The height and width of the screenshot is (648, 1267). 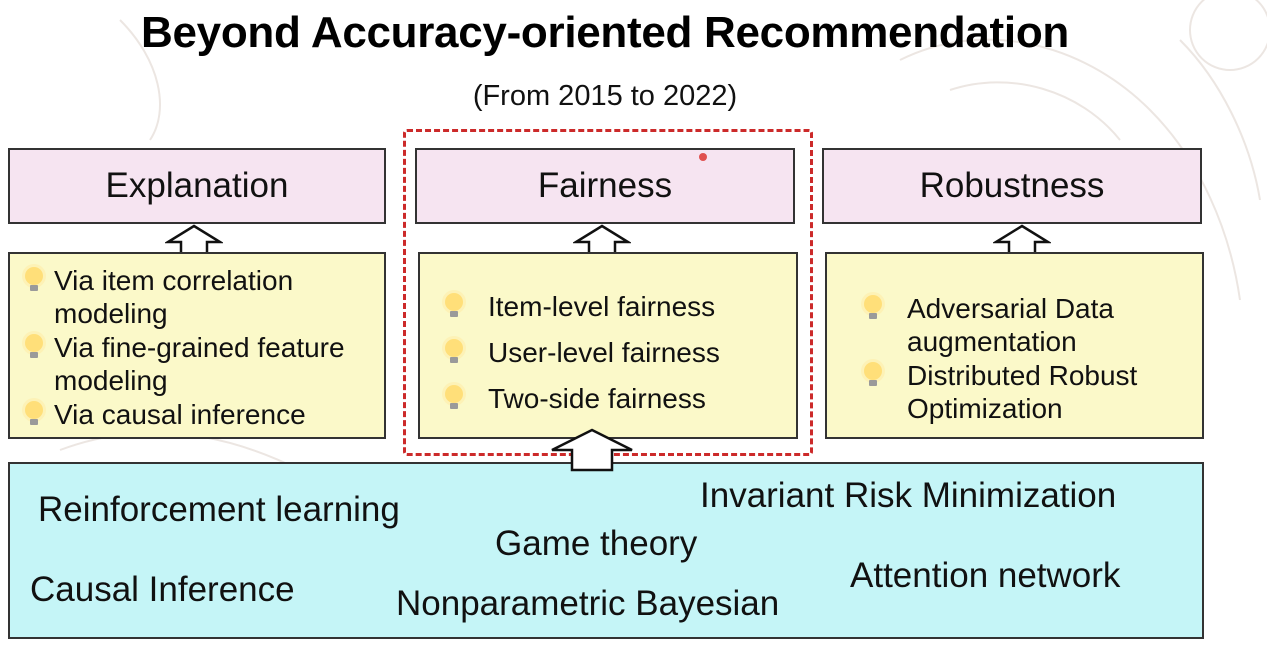 What do you see at coordinates (573, 398) in the screenshot?
I see `list-item: Two-side fairness` at bounding box center [573, 398].